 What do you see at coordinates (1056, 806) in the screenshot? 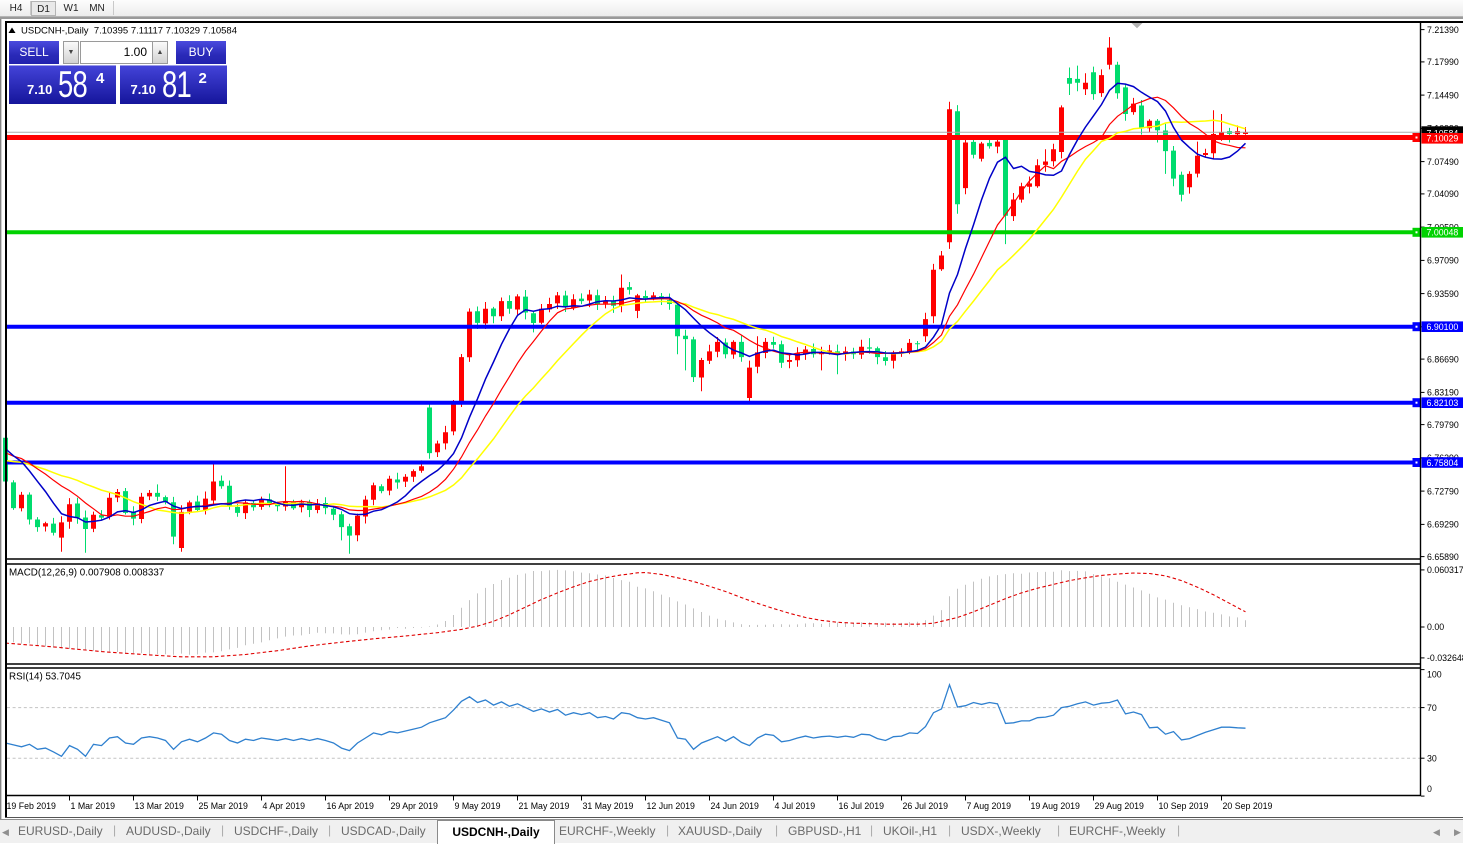
I see `svg-text: 19 Aug 2019` at bounding box center [1056, 806].